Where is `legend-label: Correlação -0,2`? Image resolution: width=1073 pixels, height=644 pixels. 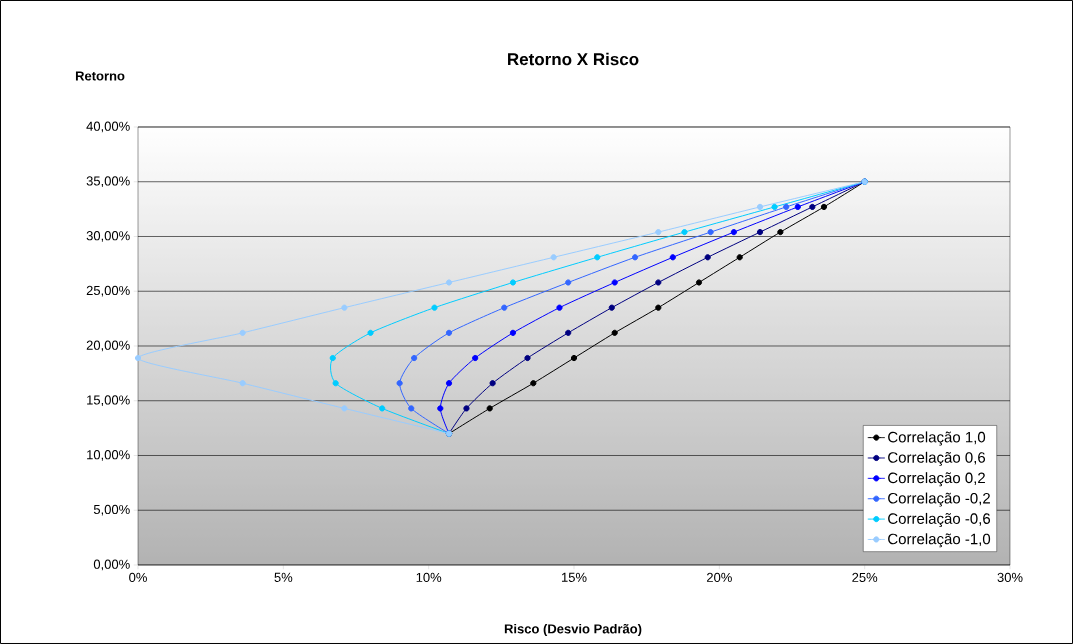 legend-label: Correlação -0,2 is located at coordinates (939, 499).